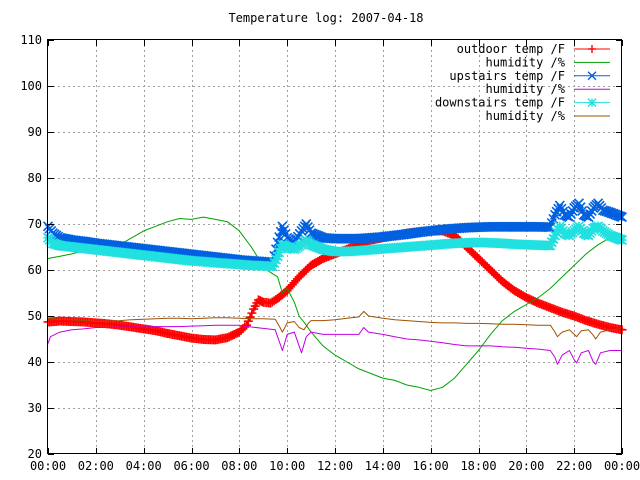 The width and height of the screenshot is (640, 480). What do you see at coordinates (35, 270) in the screenshot?
I see `y-tick-label: 60` at bounding box center [35, 270].